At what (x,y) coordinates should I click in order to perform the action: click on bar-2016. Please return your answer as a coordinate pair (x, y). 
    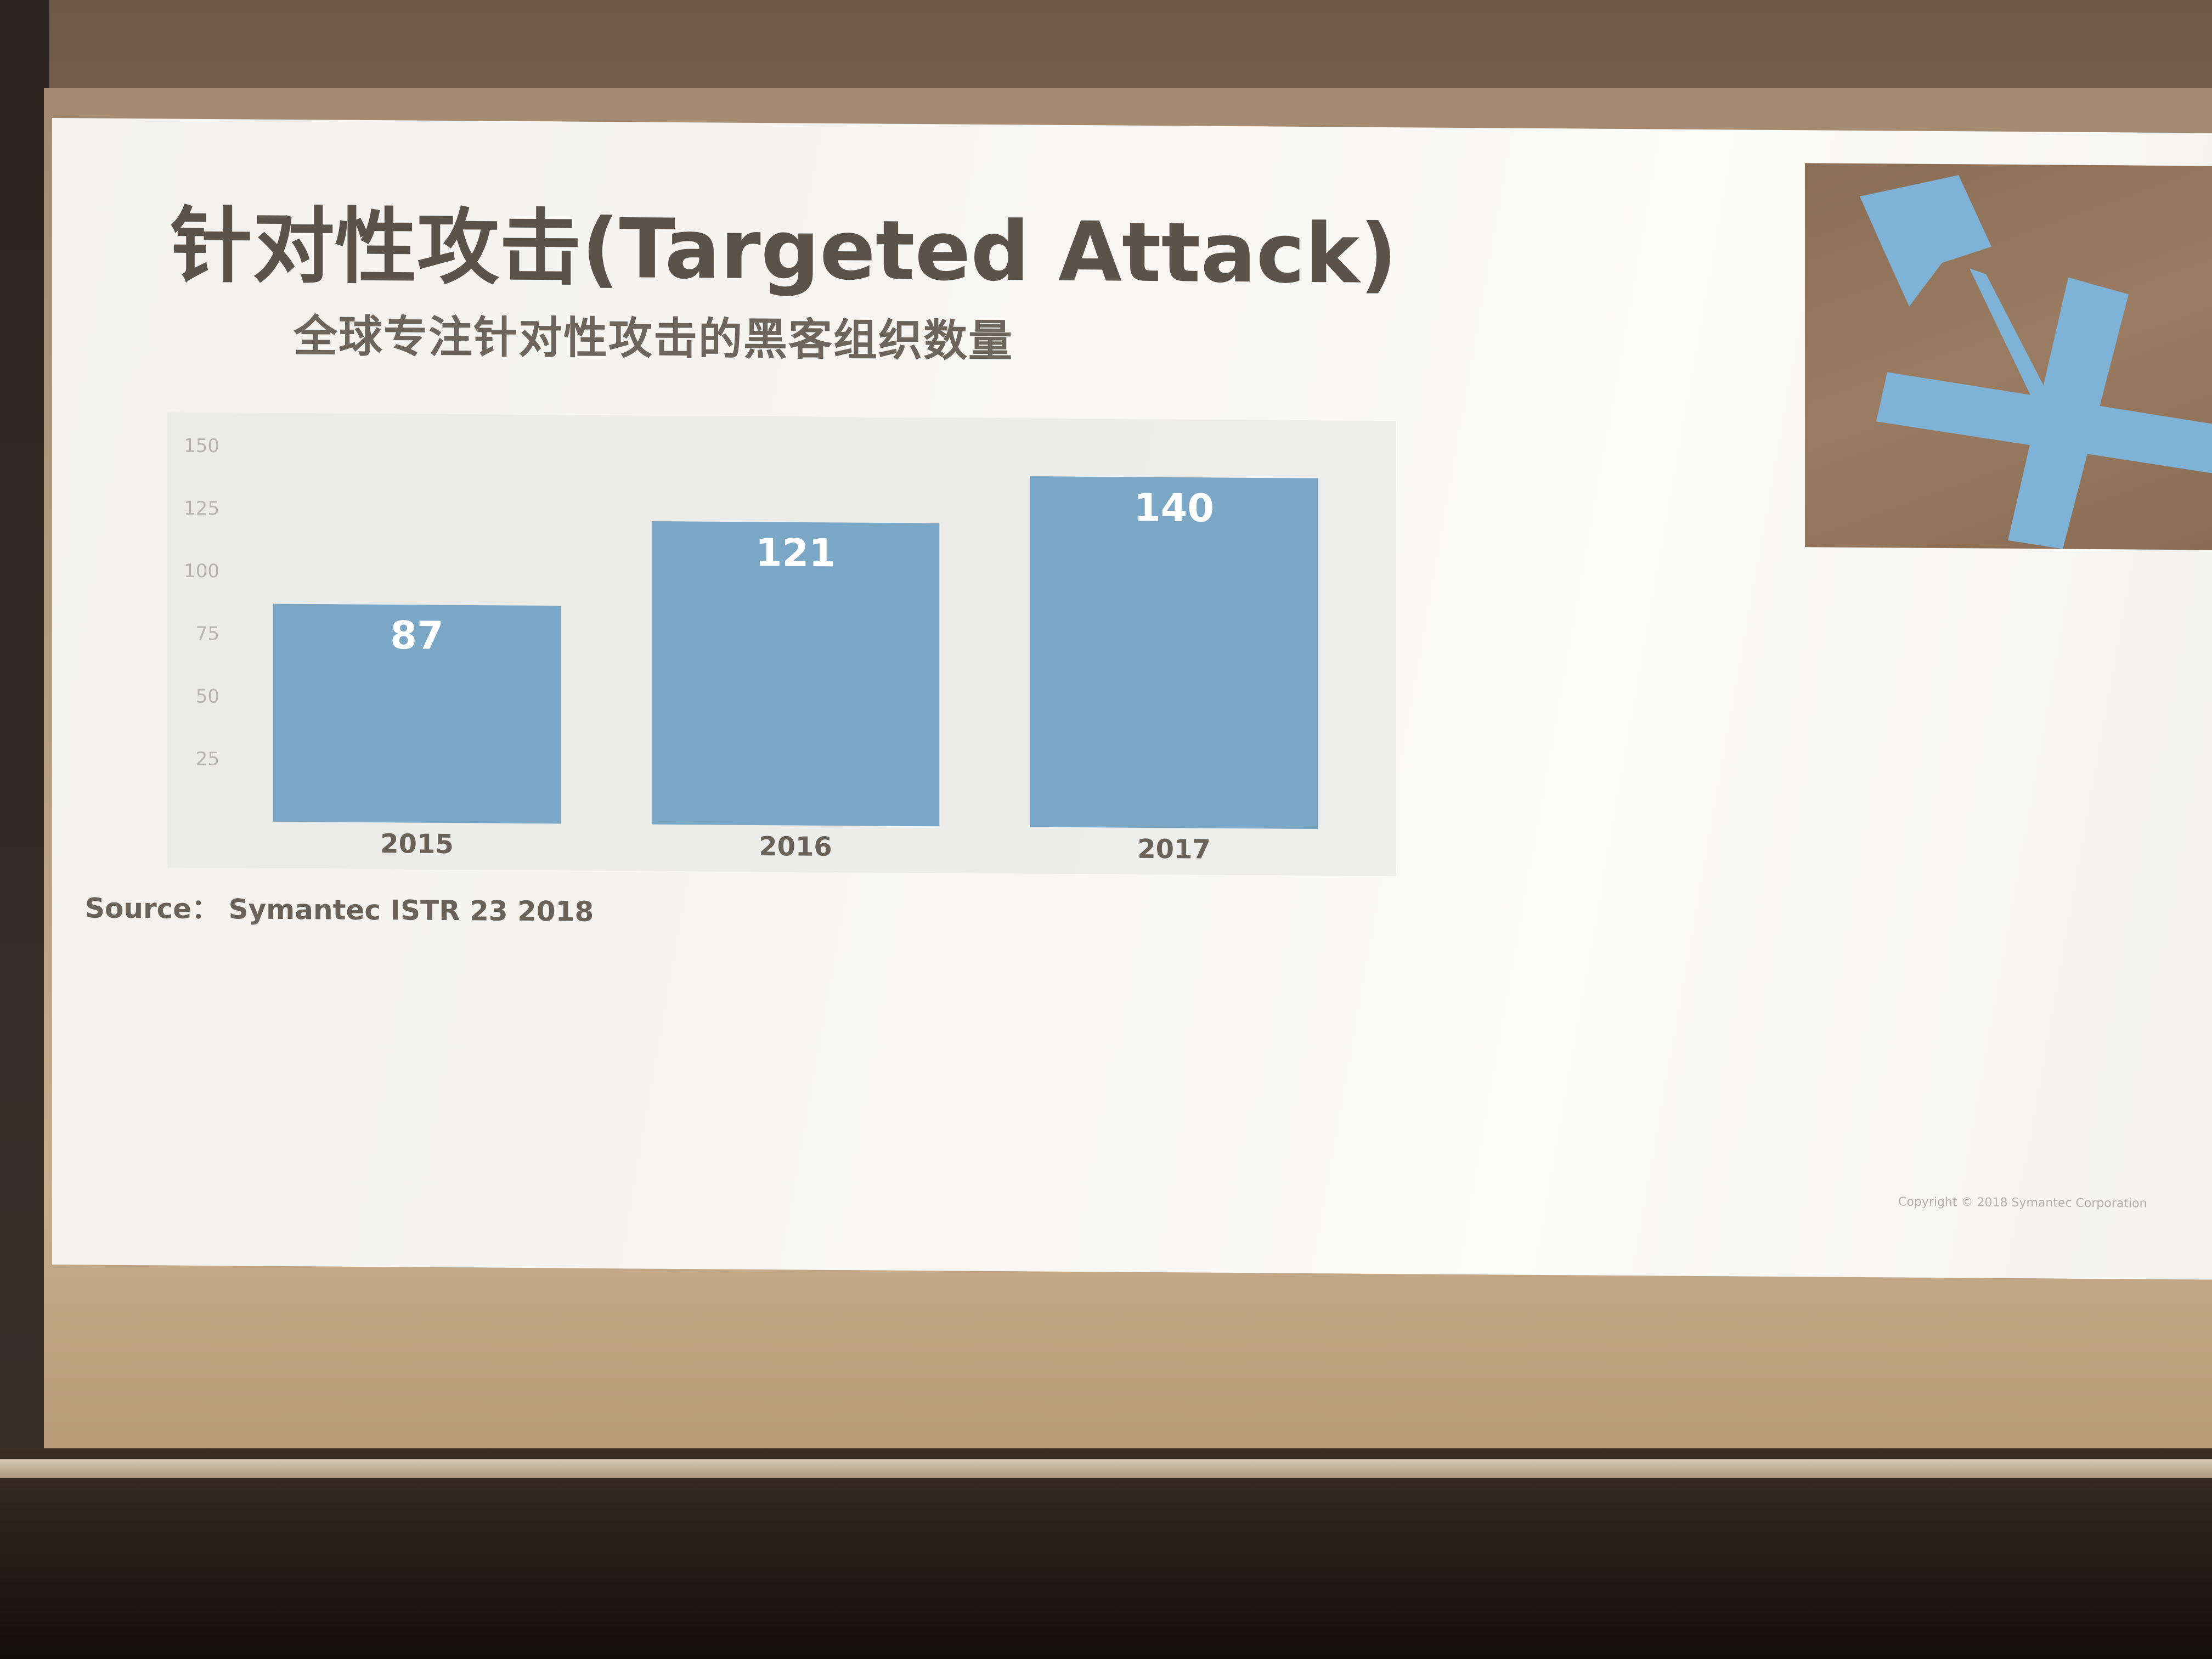
    Looking at the image, I should click on (795, 674).